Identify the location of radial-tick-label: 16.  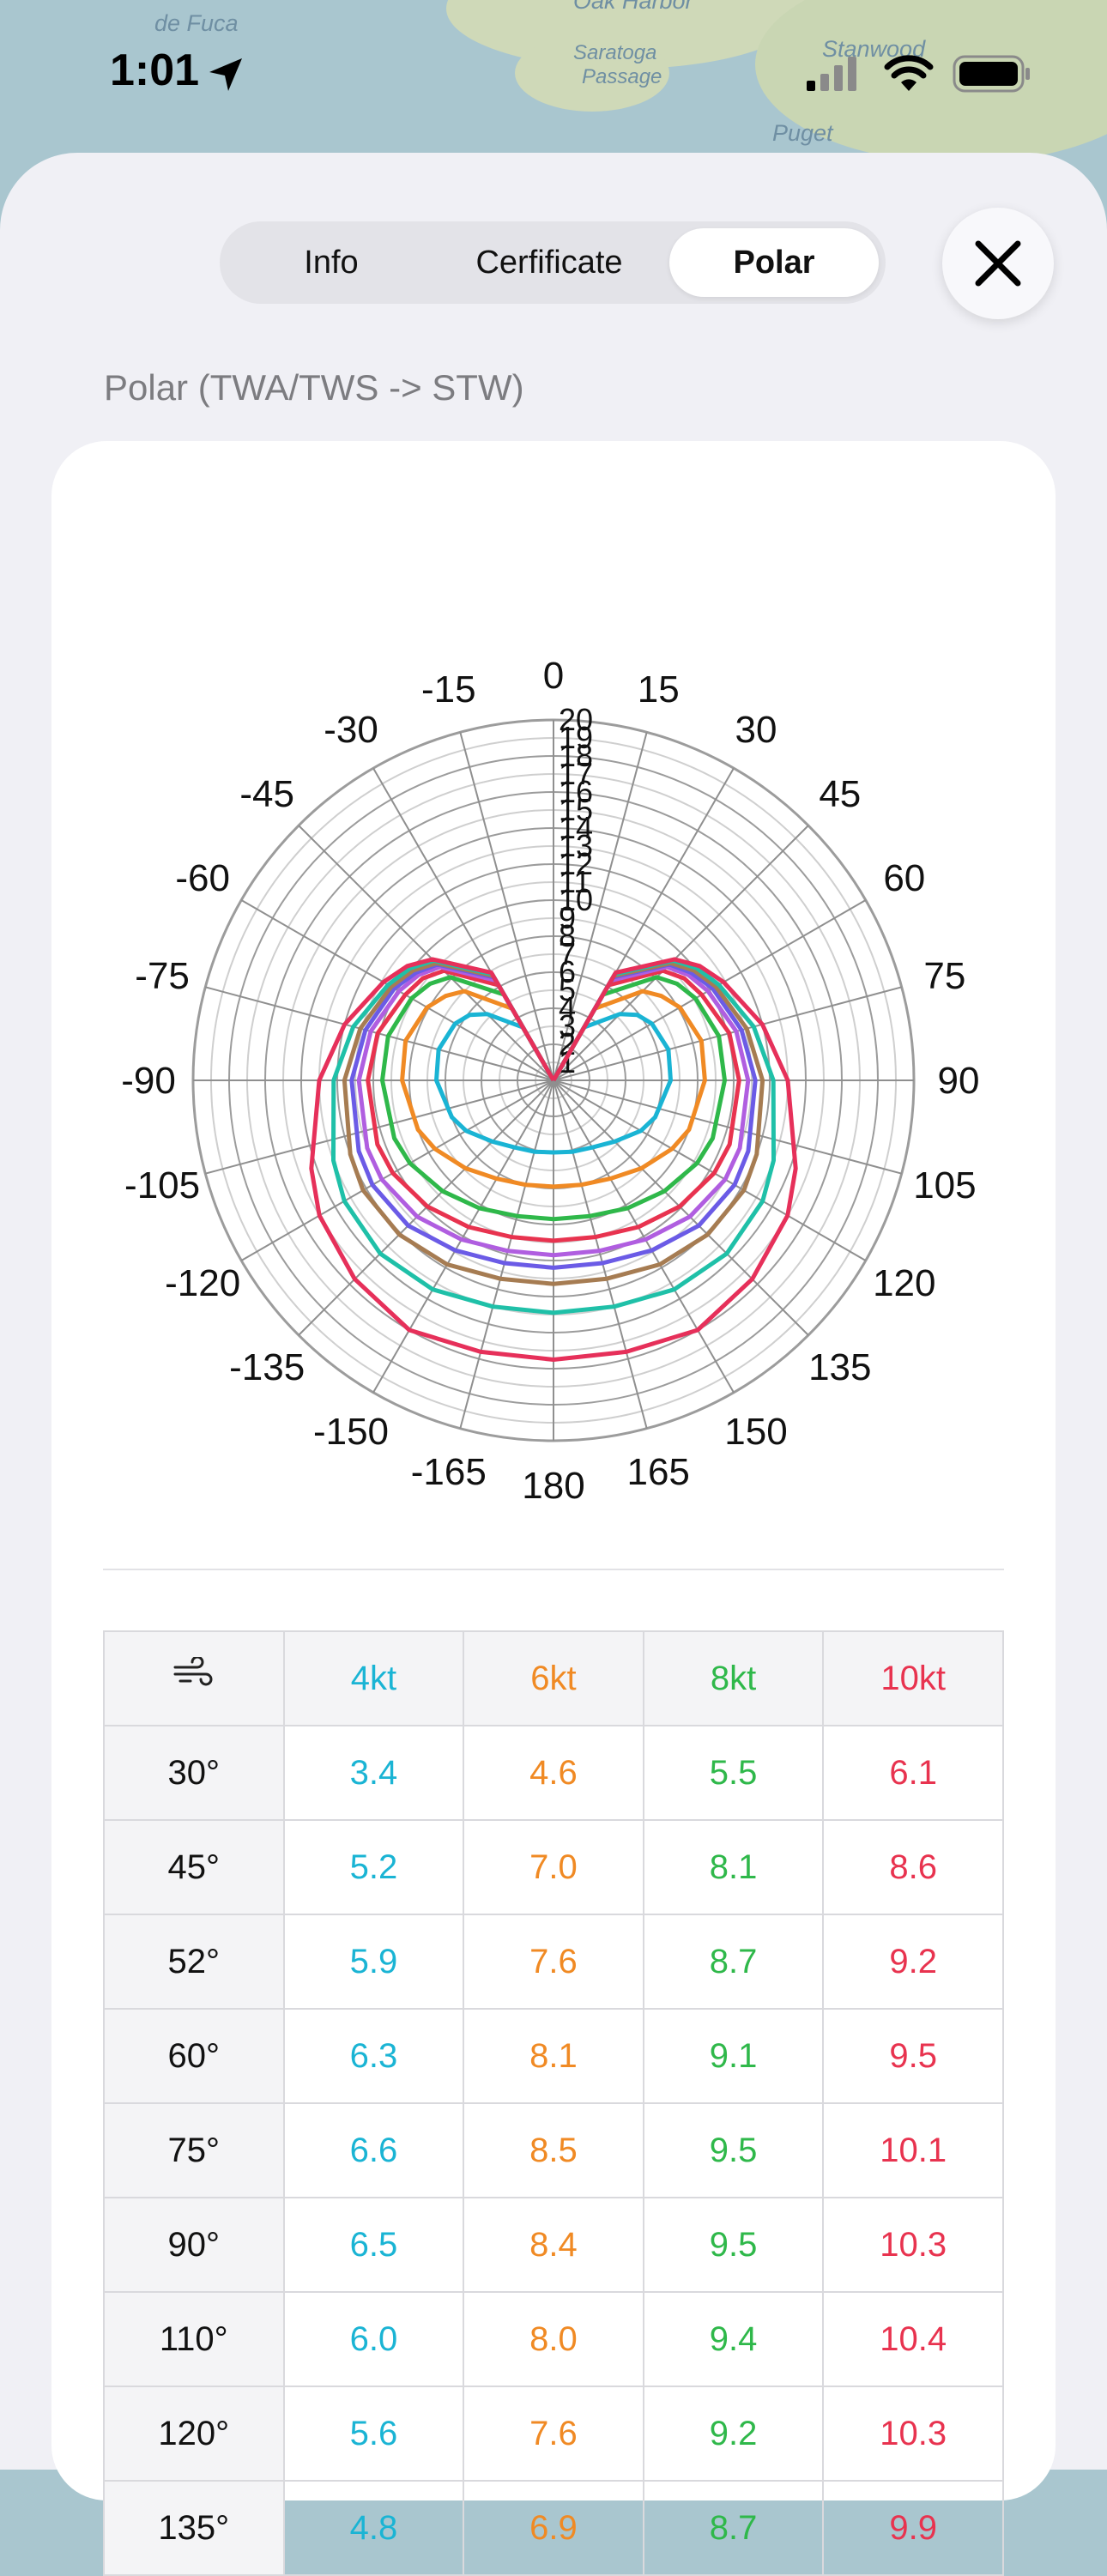
(576, 791).